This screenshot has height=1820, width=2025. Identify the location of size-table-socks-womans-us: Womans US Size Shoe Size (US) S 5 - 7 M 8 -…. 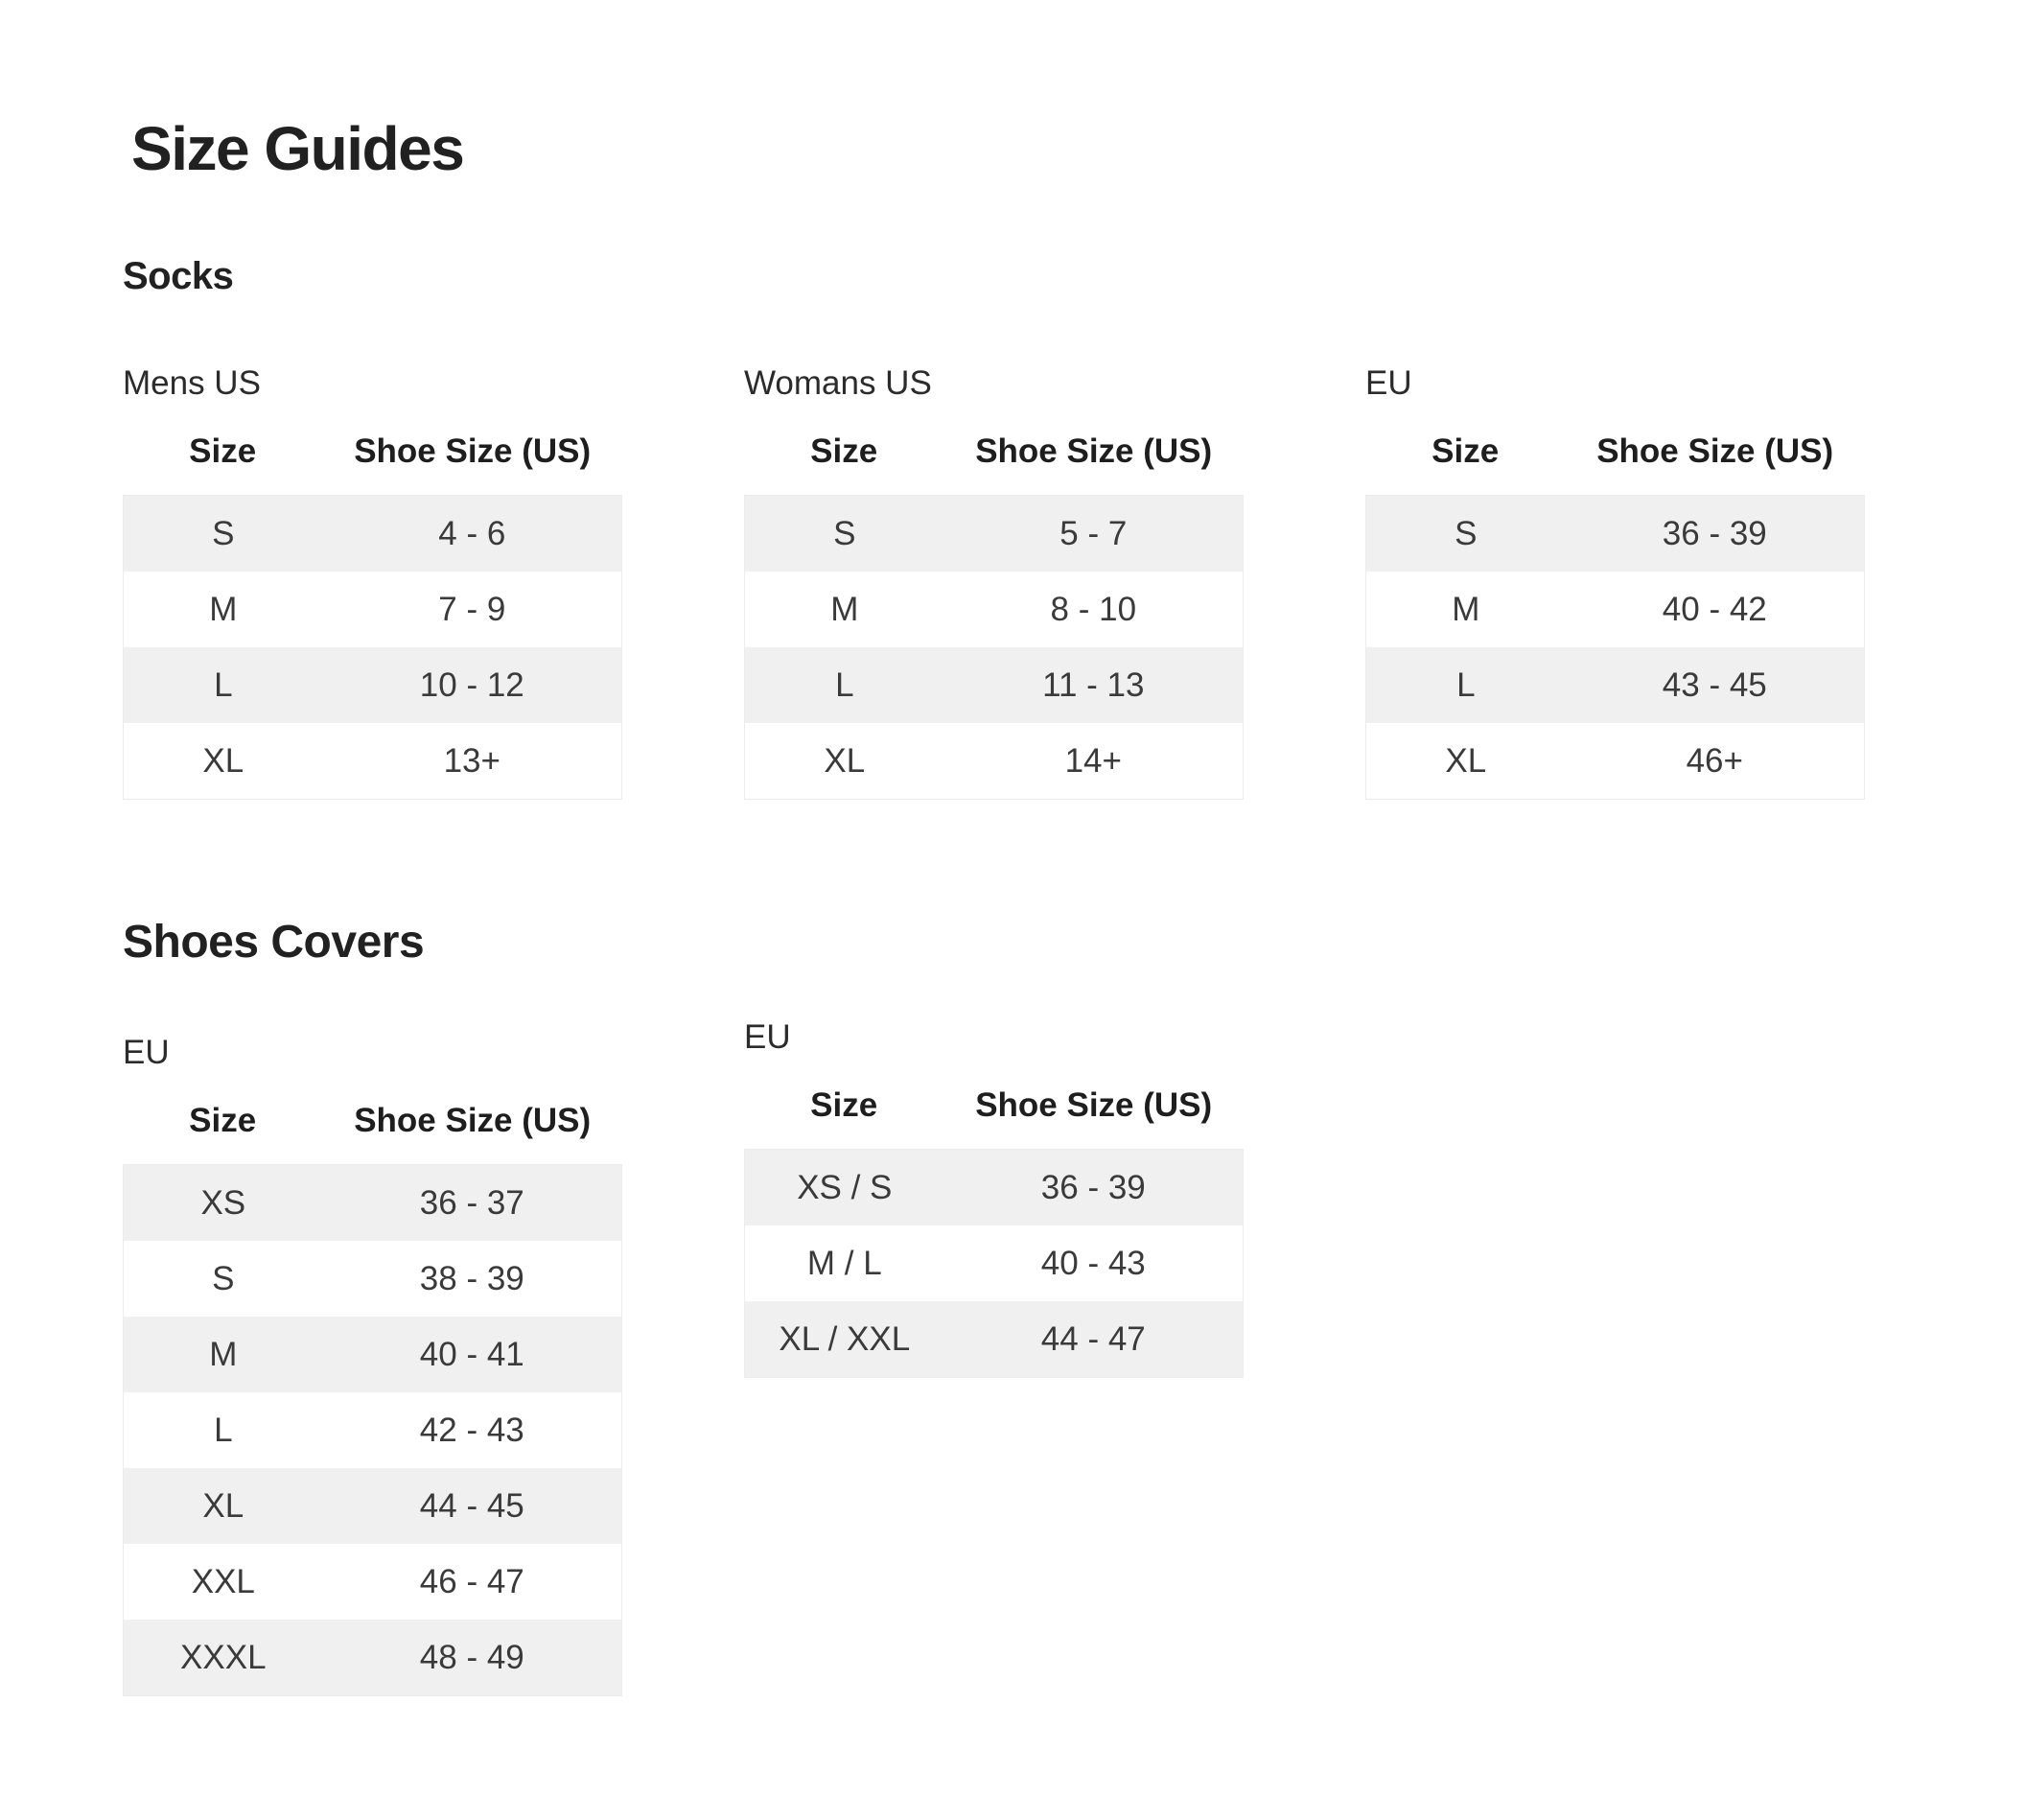
(994, 581).